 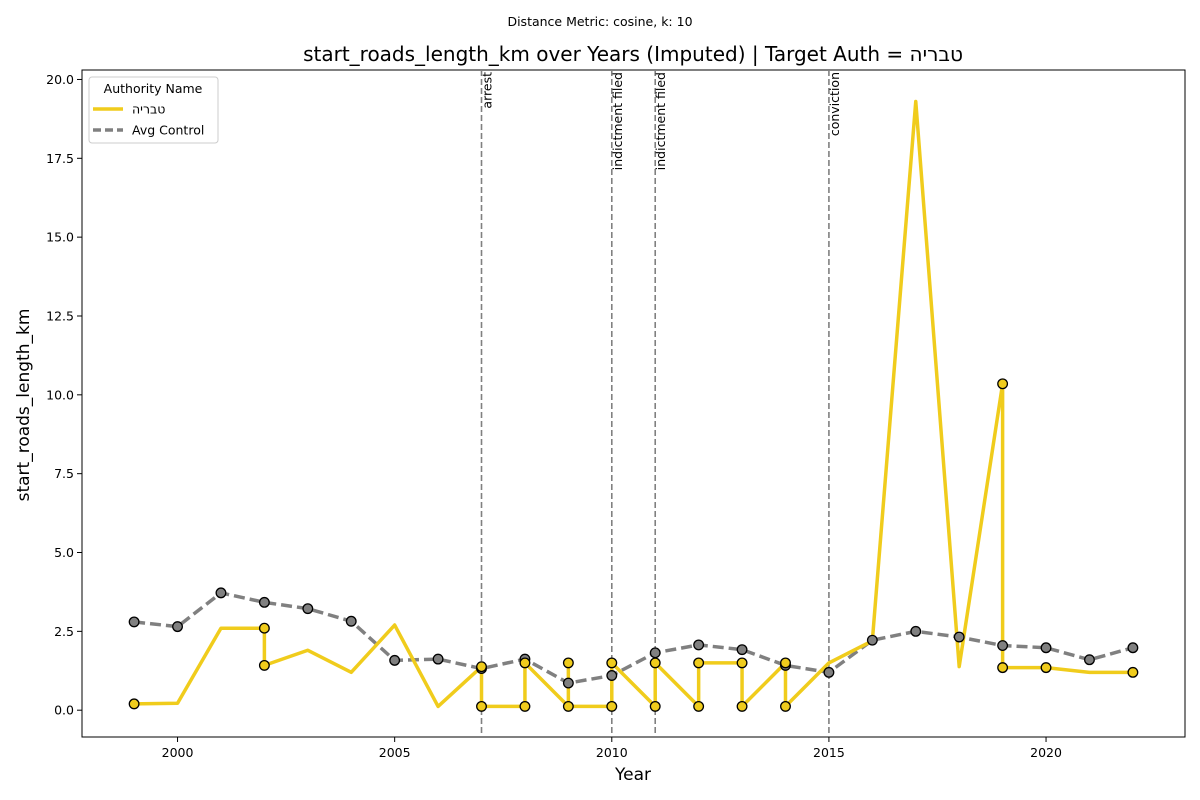 I want to click on y-tick-label: 7.5, so click(x=64, y=473).